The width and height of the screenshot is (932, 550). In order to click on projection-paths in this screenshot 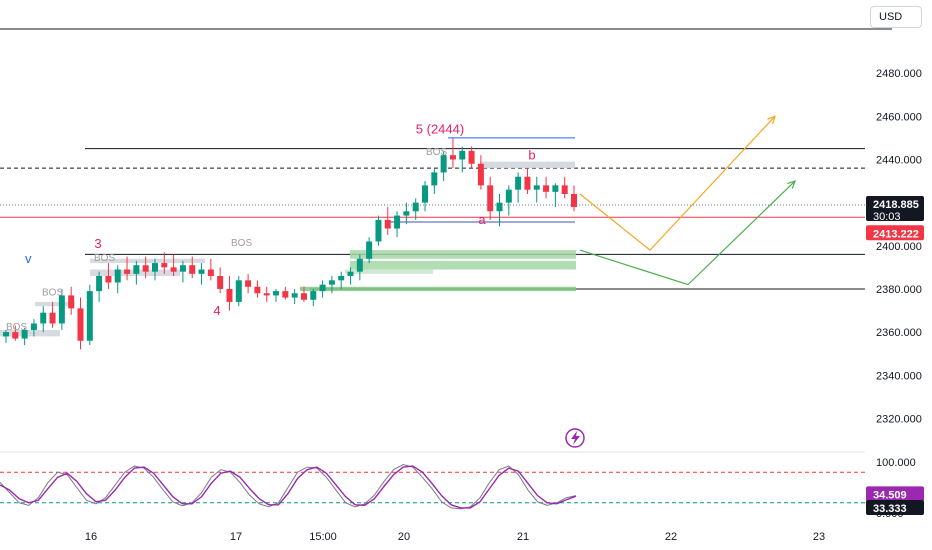, I will do `click(687, 200)`.